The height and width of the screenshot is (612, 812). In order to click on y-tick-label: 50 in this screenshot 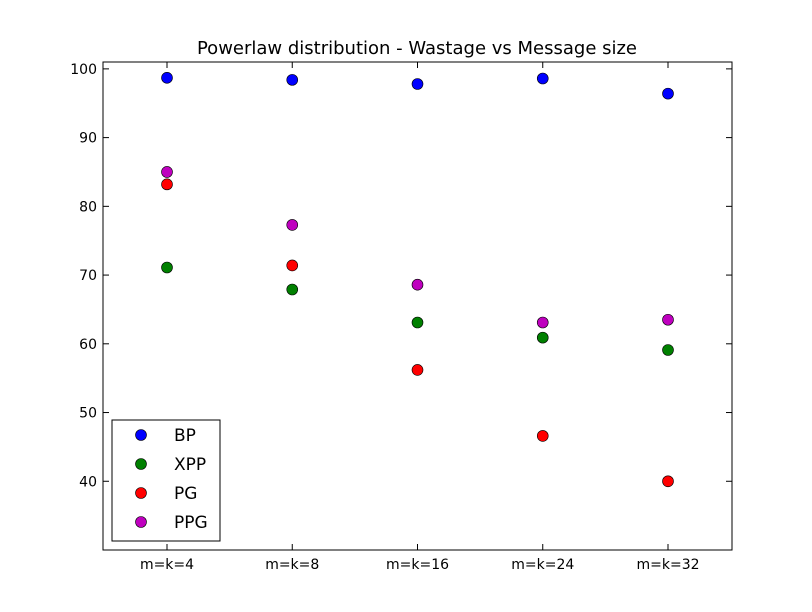, I will do `click(88, 414)`.